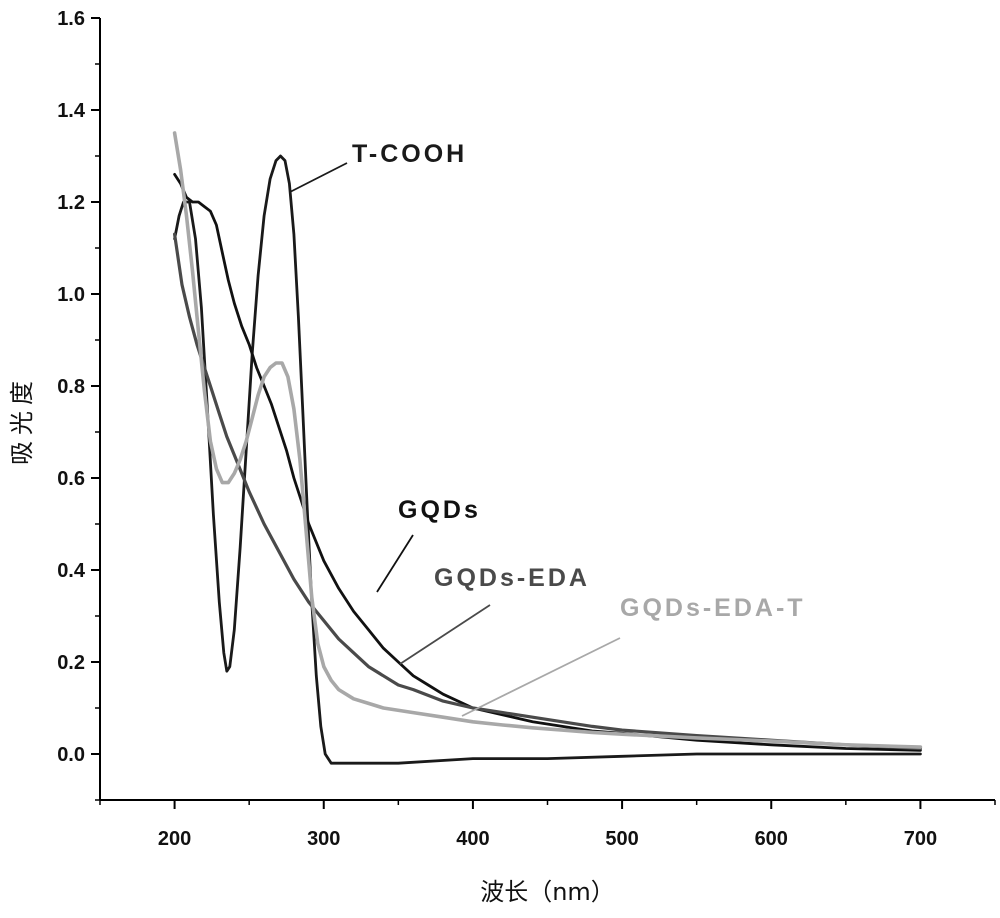  I want to click on annotation-leader-gqds-eda-t, so click(541, 677).